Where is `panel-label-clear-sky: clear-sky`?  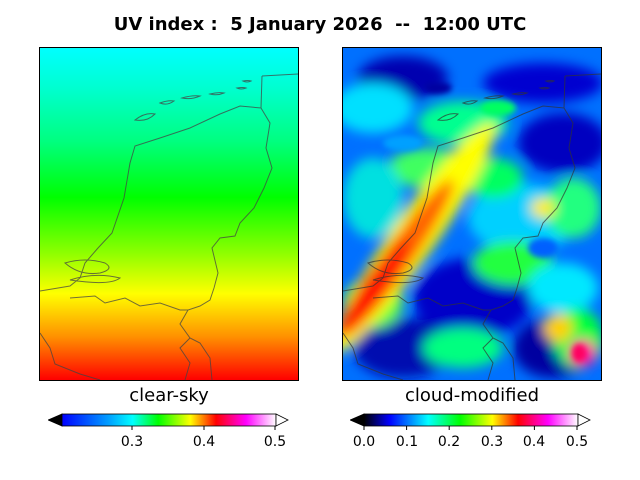
panel-label-clear-sky: clear-sky is located at coordinates (169, 395).